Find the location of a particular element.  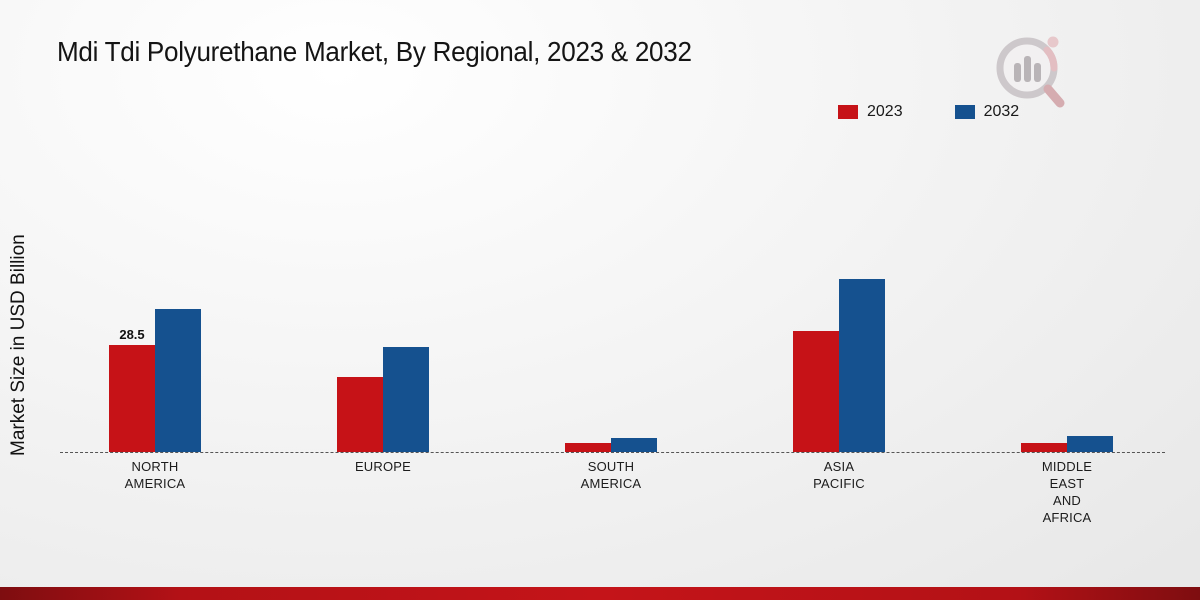

bar-2023-north-america is located at coordinates (132, 398).